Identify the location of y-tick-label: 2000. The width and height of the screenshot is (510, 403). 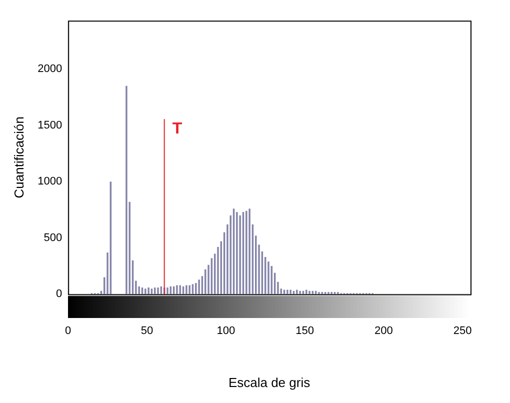
(50, 69).